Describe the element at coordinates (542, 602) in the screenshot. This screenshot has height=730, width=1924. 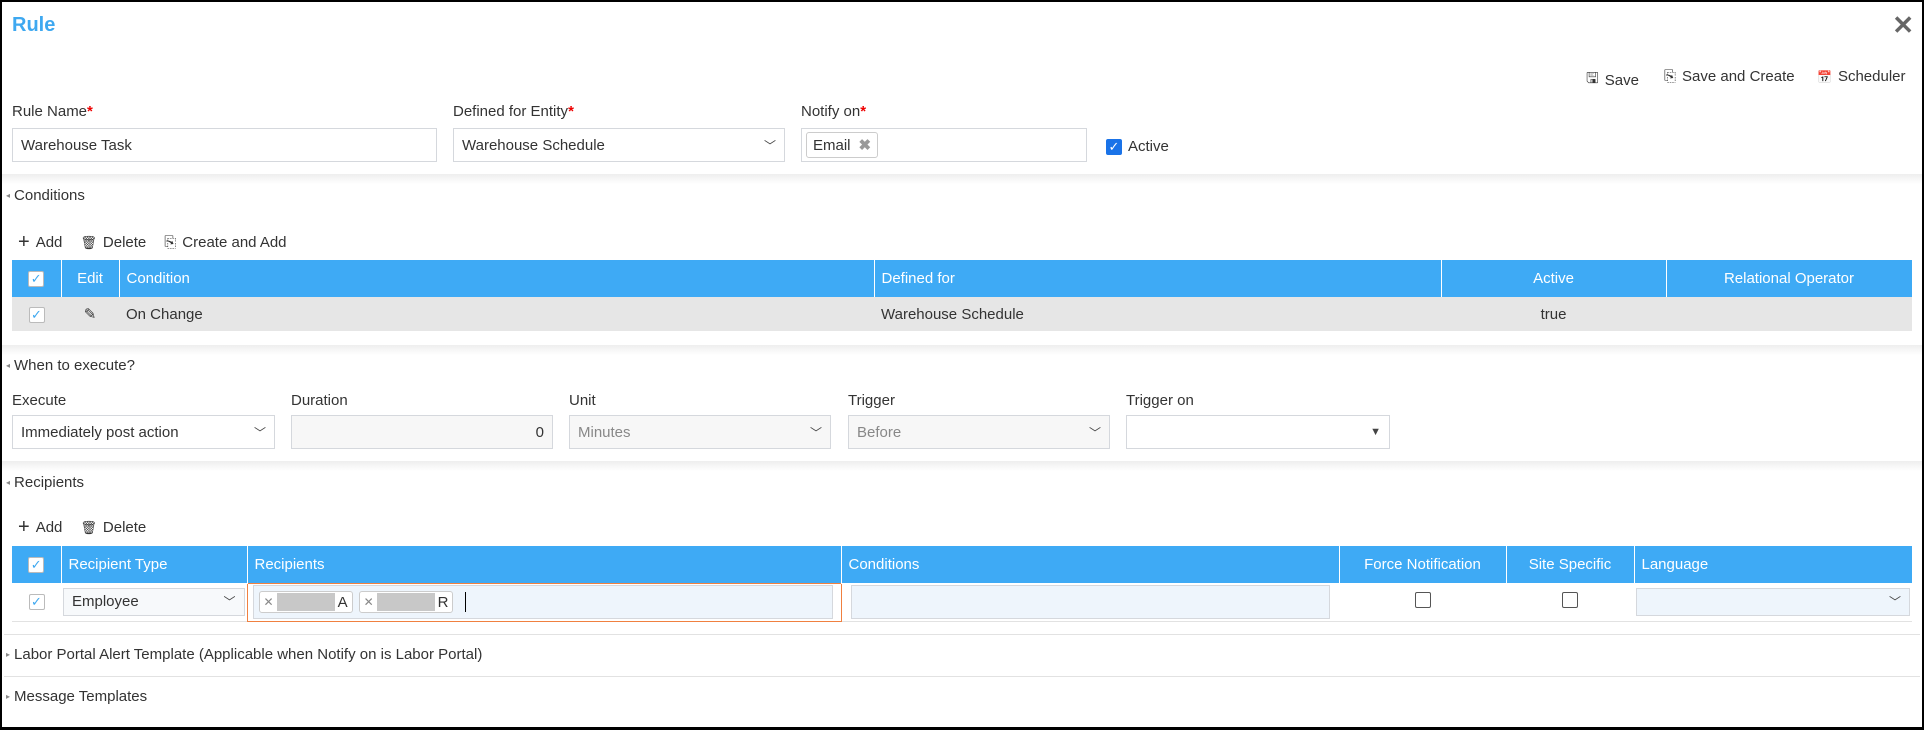
I see `recipients-input: ✕ A ✕ R` at that location.